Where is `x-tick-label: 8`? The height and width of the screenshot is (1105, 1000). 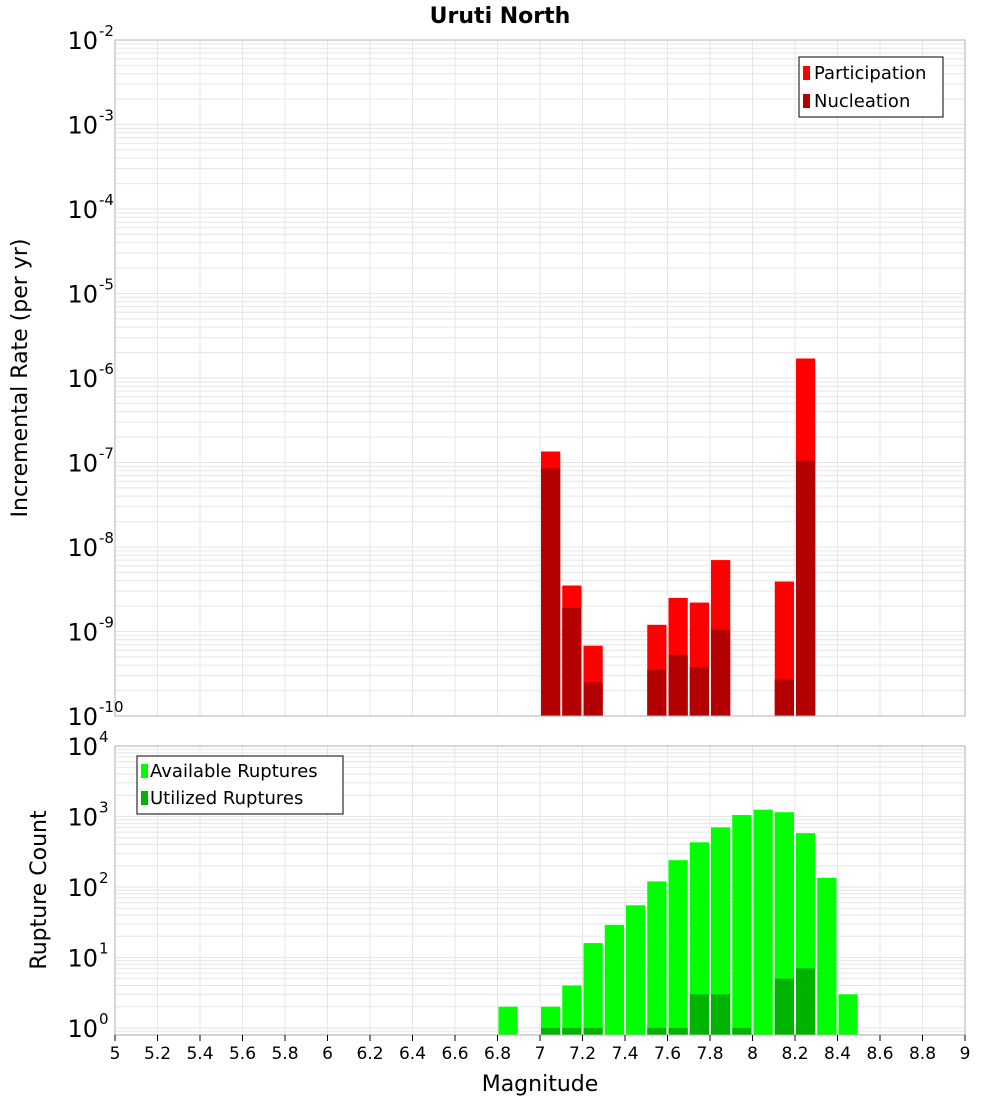 x-tick-label: 8 is located at coordinates (752, 1054).